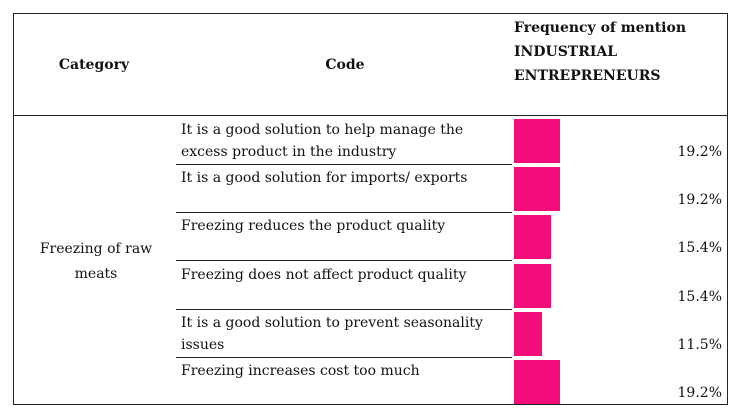 The image size is (738, 419). Describe the element at coordinates (324, 274) in the screenshot. I see `code-line: Freezing does not affect product quality` at that location.